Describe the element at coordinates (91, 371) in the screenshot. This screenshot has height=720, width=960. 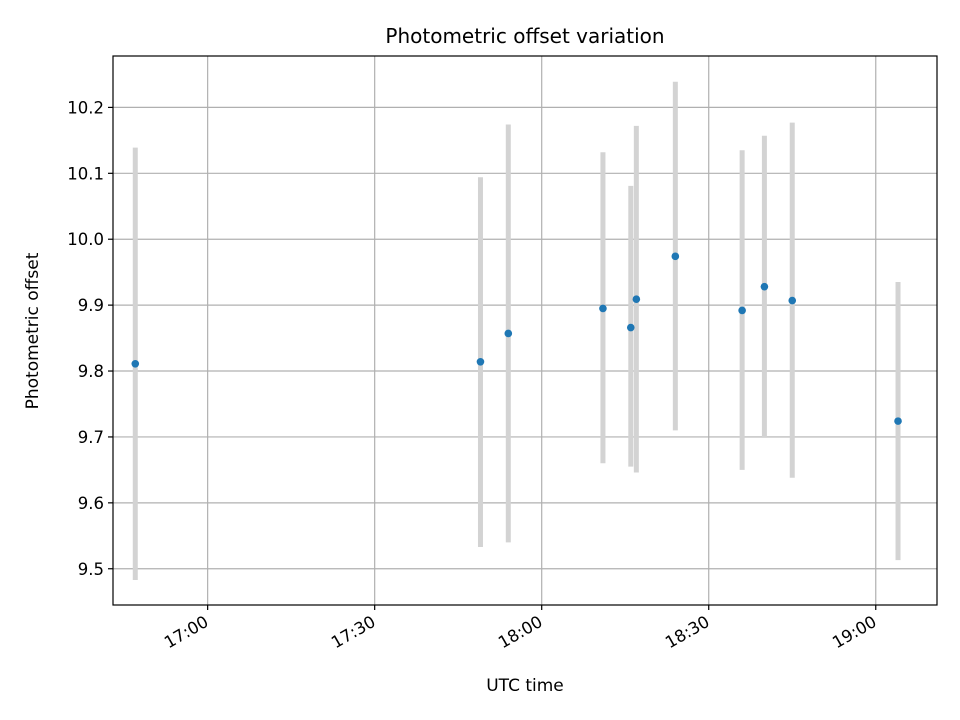
I see `y-tick-label: 9.8` at that location.